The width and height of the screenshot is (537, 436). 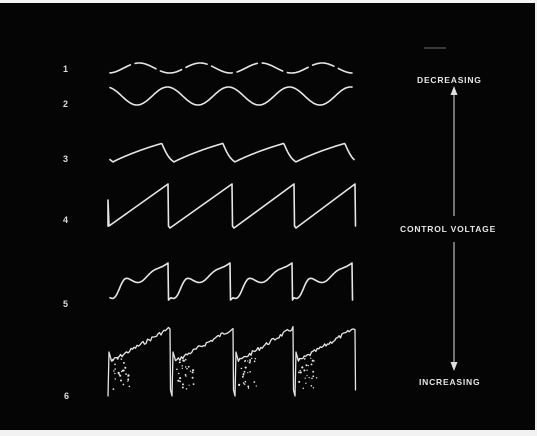 What do you see at coordinates (454, 366) in the screenshot?
I see `arrow-down-head-icon` at bounding box center [454, 366].